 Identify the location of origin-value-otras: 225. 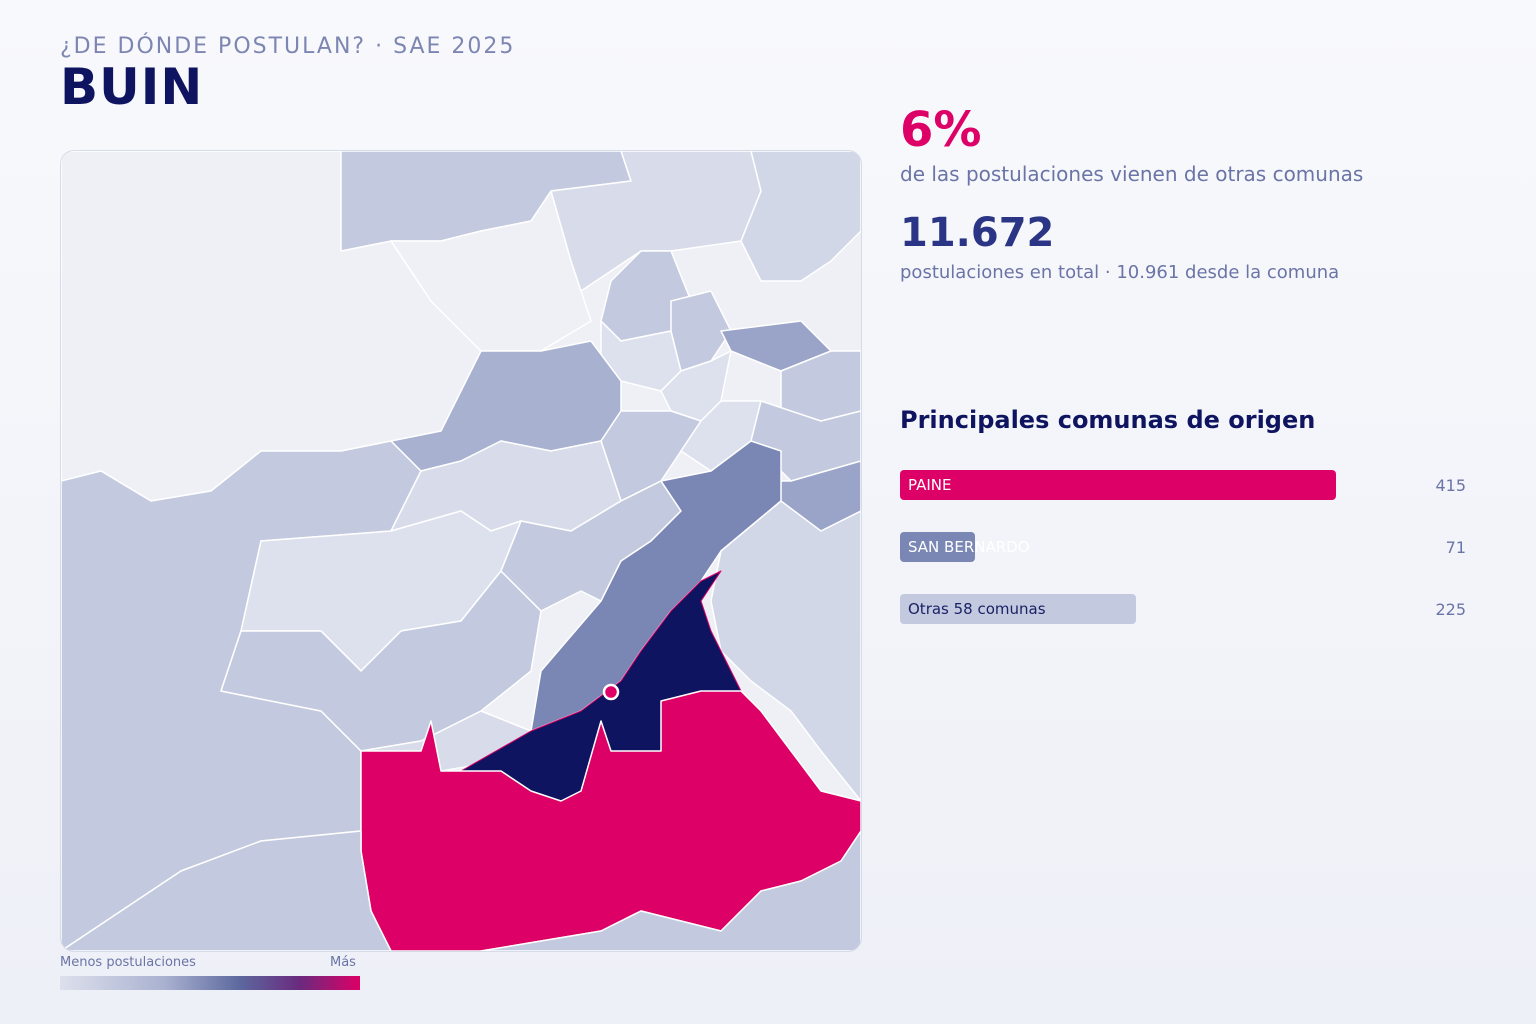
(1450, 609).